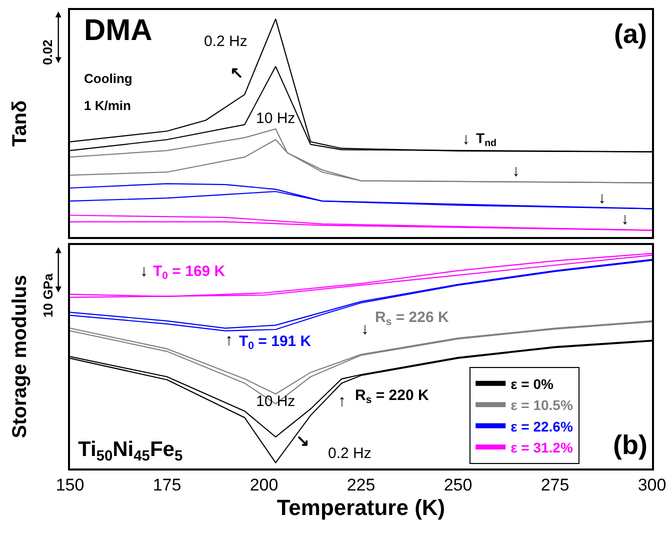 The width and height of the screenshot is (668, 537). What do you see at coordinates (118, 30) in the screenshot?
I see `annotation: DMA` at bounding box center [118, 30].